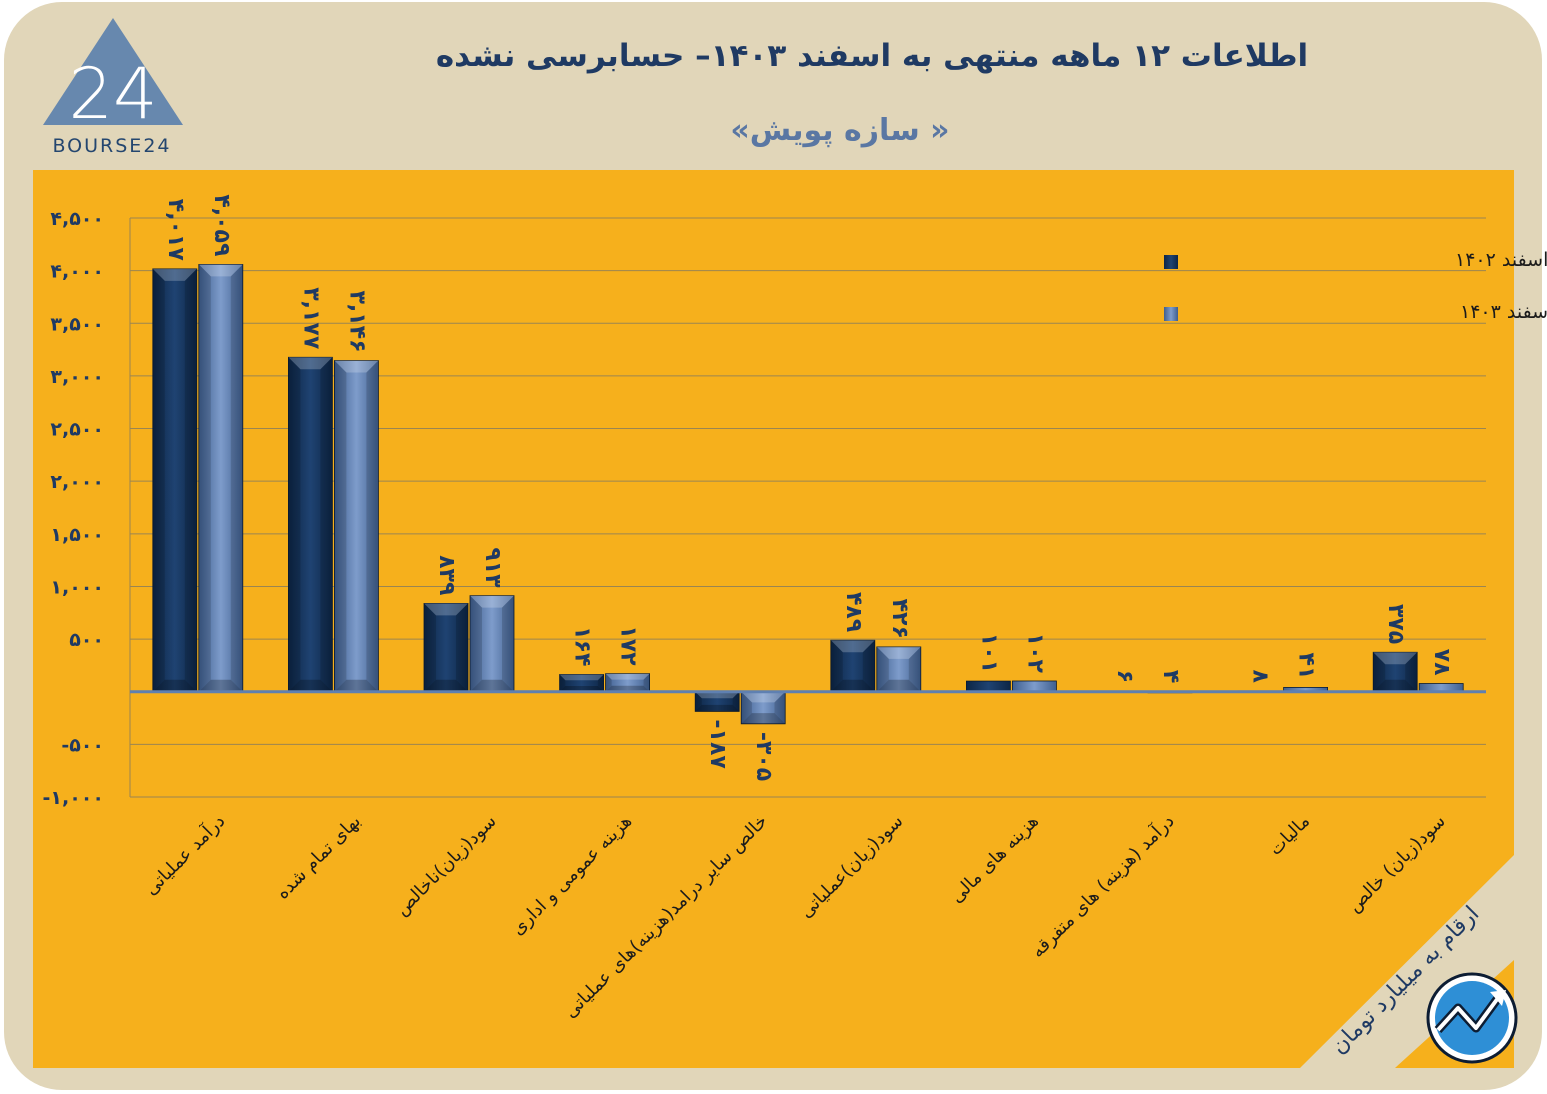 The image size is (1547, 1094). What do you see at coordinates (763, 756) in the screenshot?
I see `bar-value-label: -۳۰۵` at bounding box center [763, 756].